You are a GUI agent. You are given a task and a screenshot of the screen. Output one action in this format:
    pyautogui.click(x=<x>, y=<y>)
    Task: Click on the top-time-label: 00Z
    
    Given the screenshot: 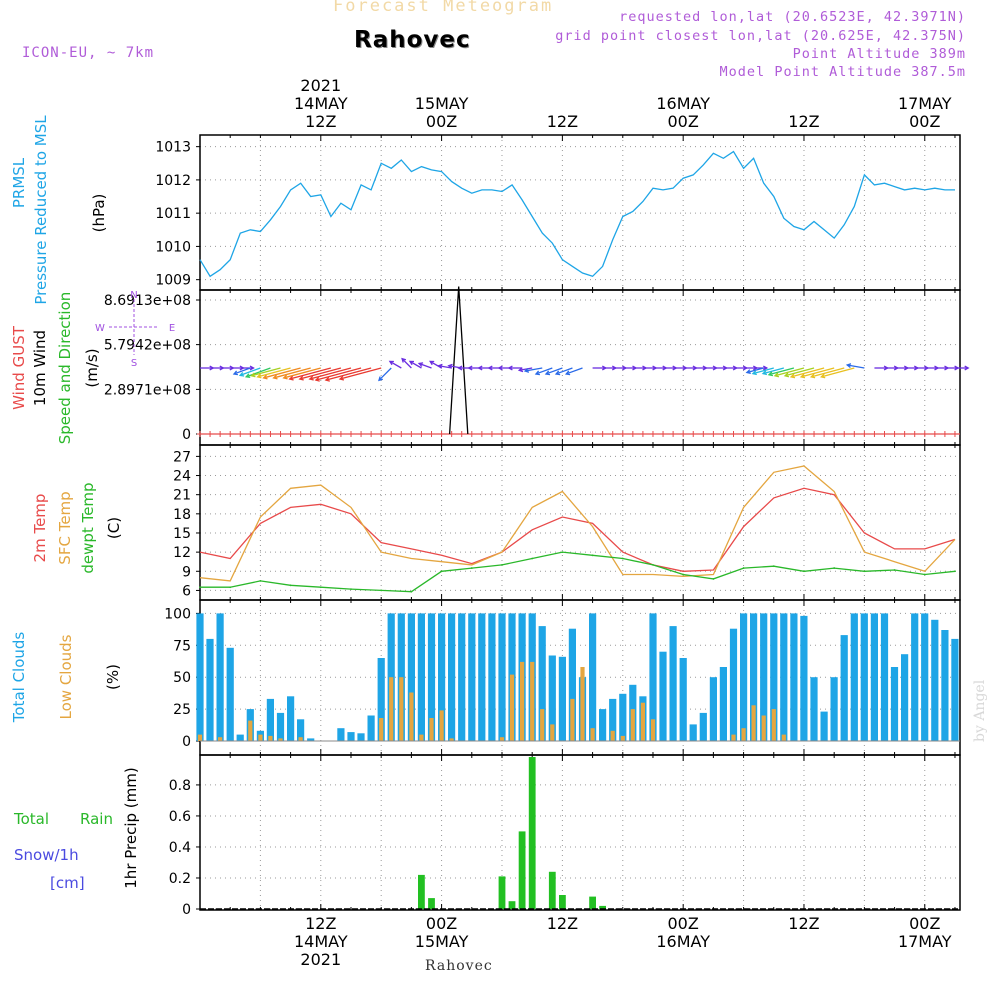 What is the action you would take?
    pyautogui.click(x=683, y=121)
    